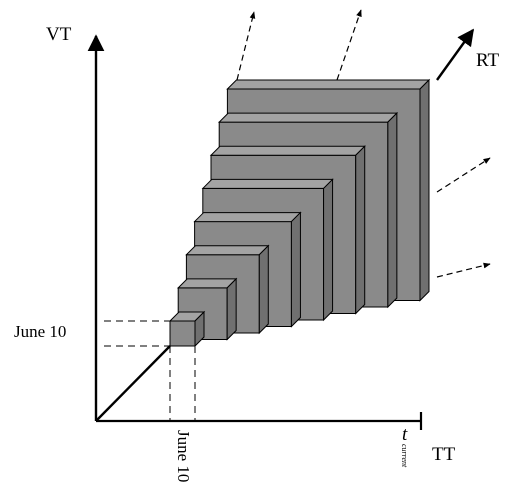 This screenshot has height=502, width=510. I want to click on t-current-subscript: current, so click(404, 456).